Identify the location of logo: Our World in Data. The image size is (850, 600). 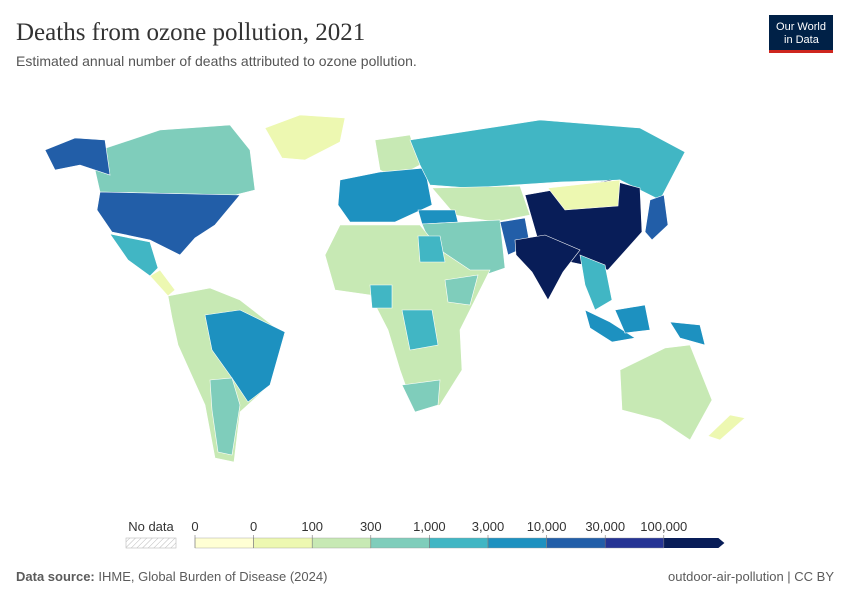
(801, 34).